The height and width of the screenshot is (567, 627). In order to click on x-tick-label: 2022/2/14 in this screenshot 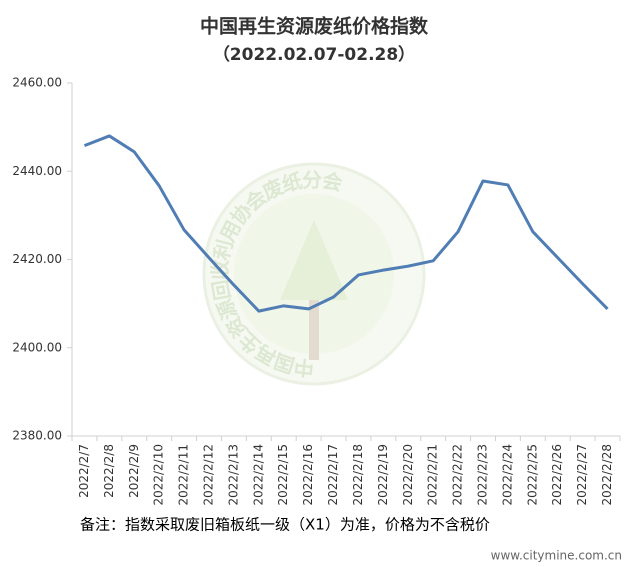, I will do `click(258, 475)`.